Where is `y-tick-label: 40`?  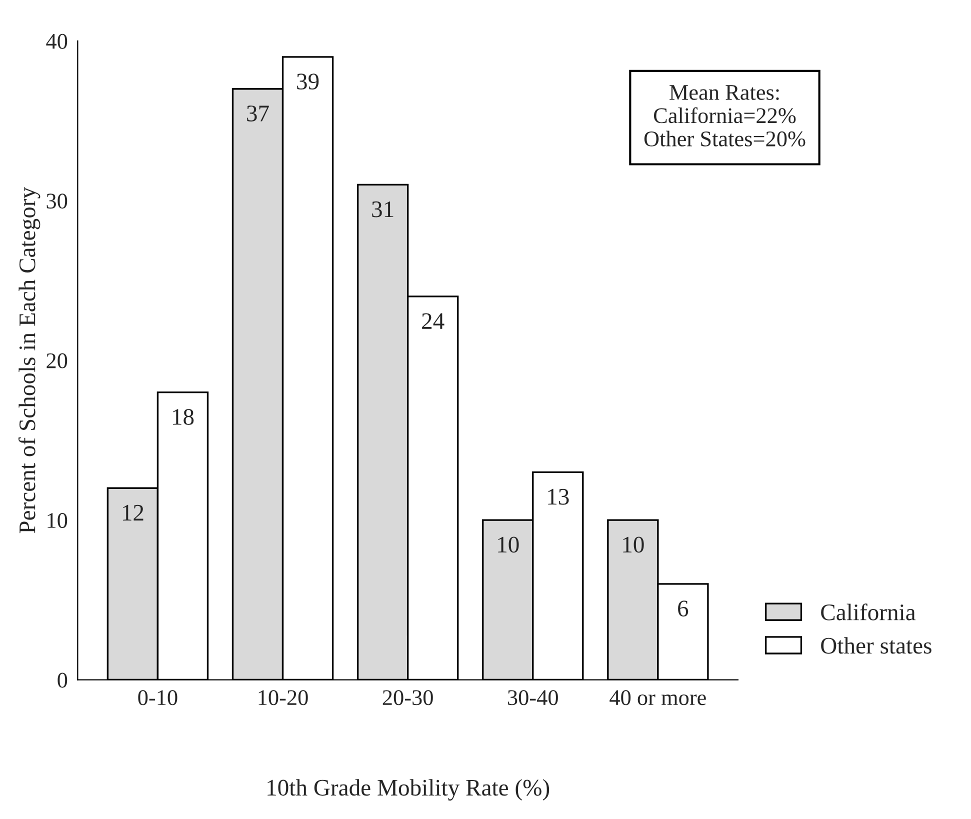
y-tick-label: 40 is located at coordinates (57, 41).